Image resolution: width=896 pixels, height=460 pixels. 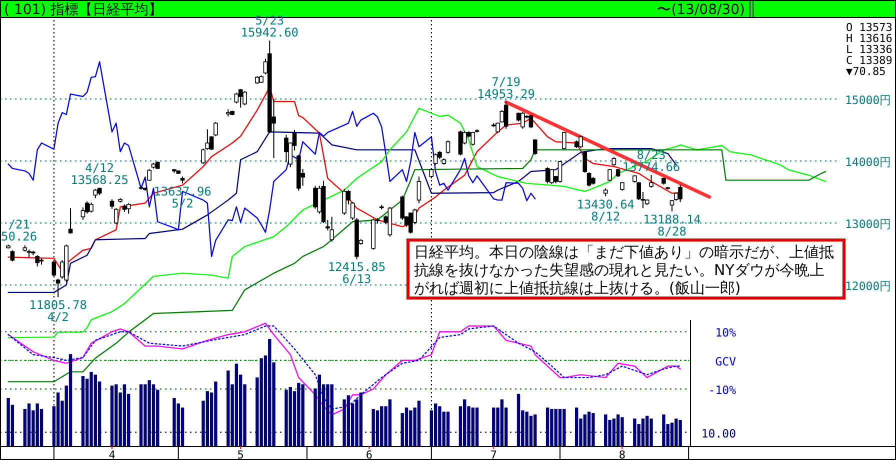 I want to click on annotation: 4/12 13568.25, so click(x=99, y=173).